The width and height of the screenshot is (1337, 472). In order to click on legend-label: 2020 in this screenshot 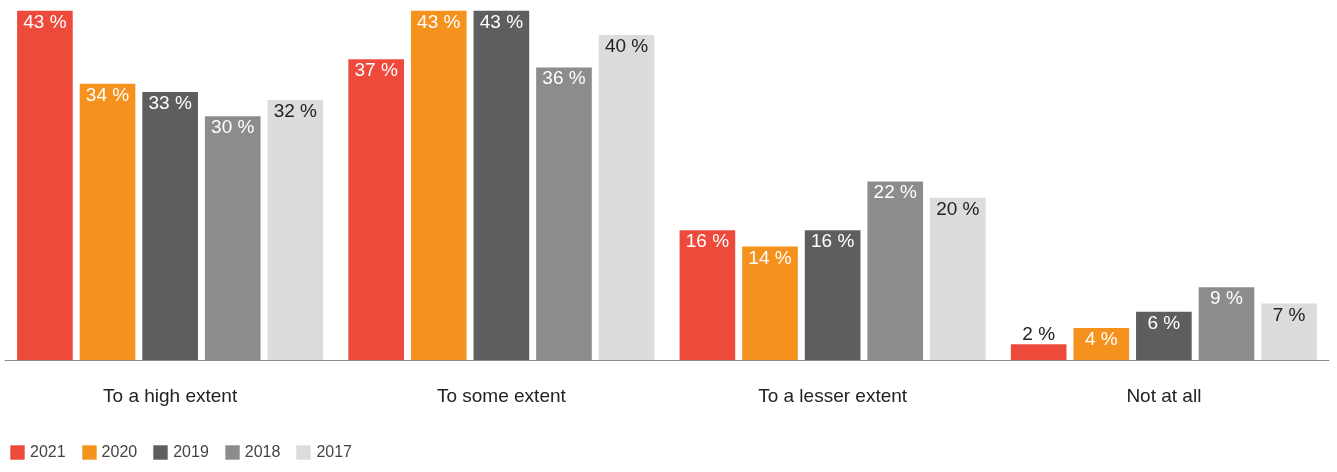, I will do `click(119, 452)`.